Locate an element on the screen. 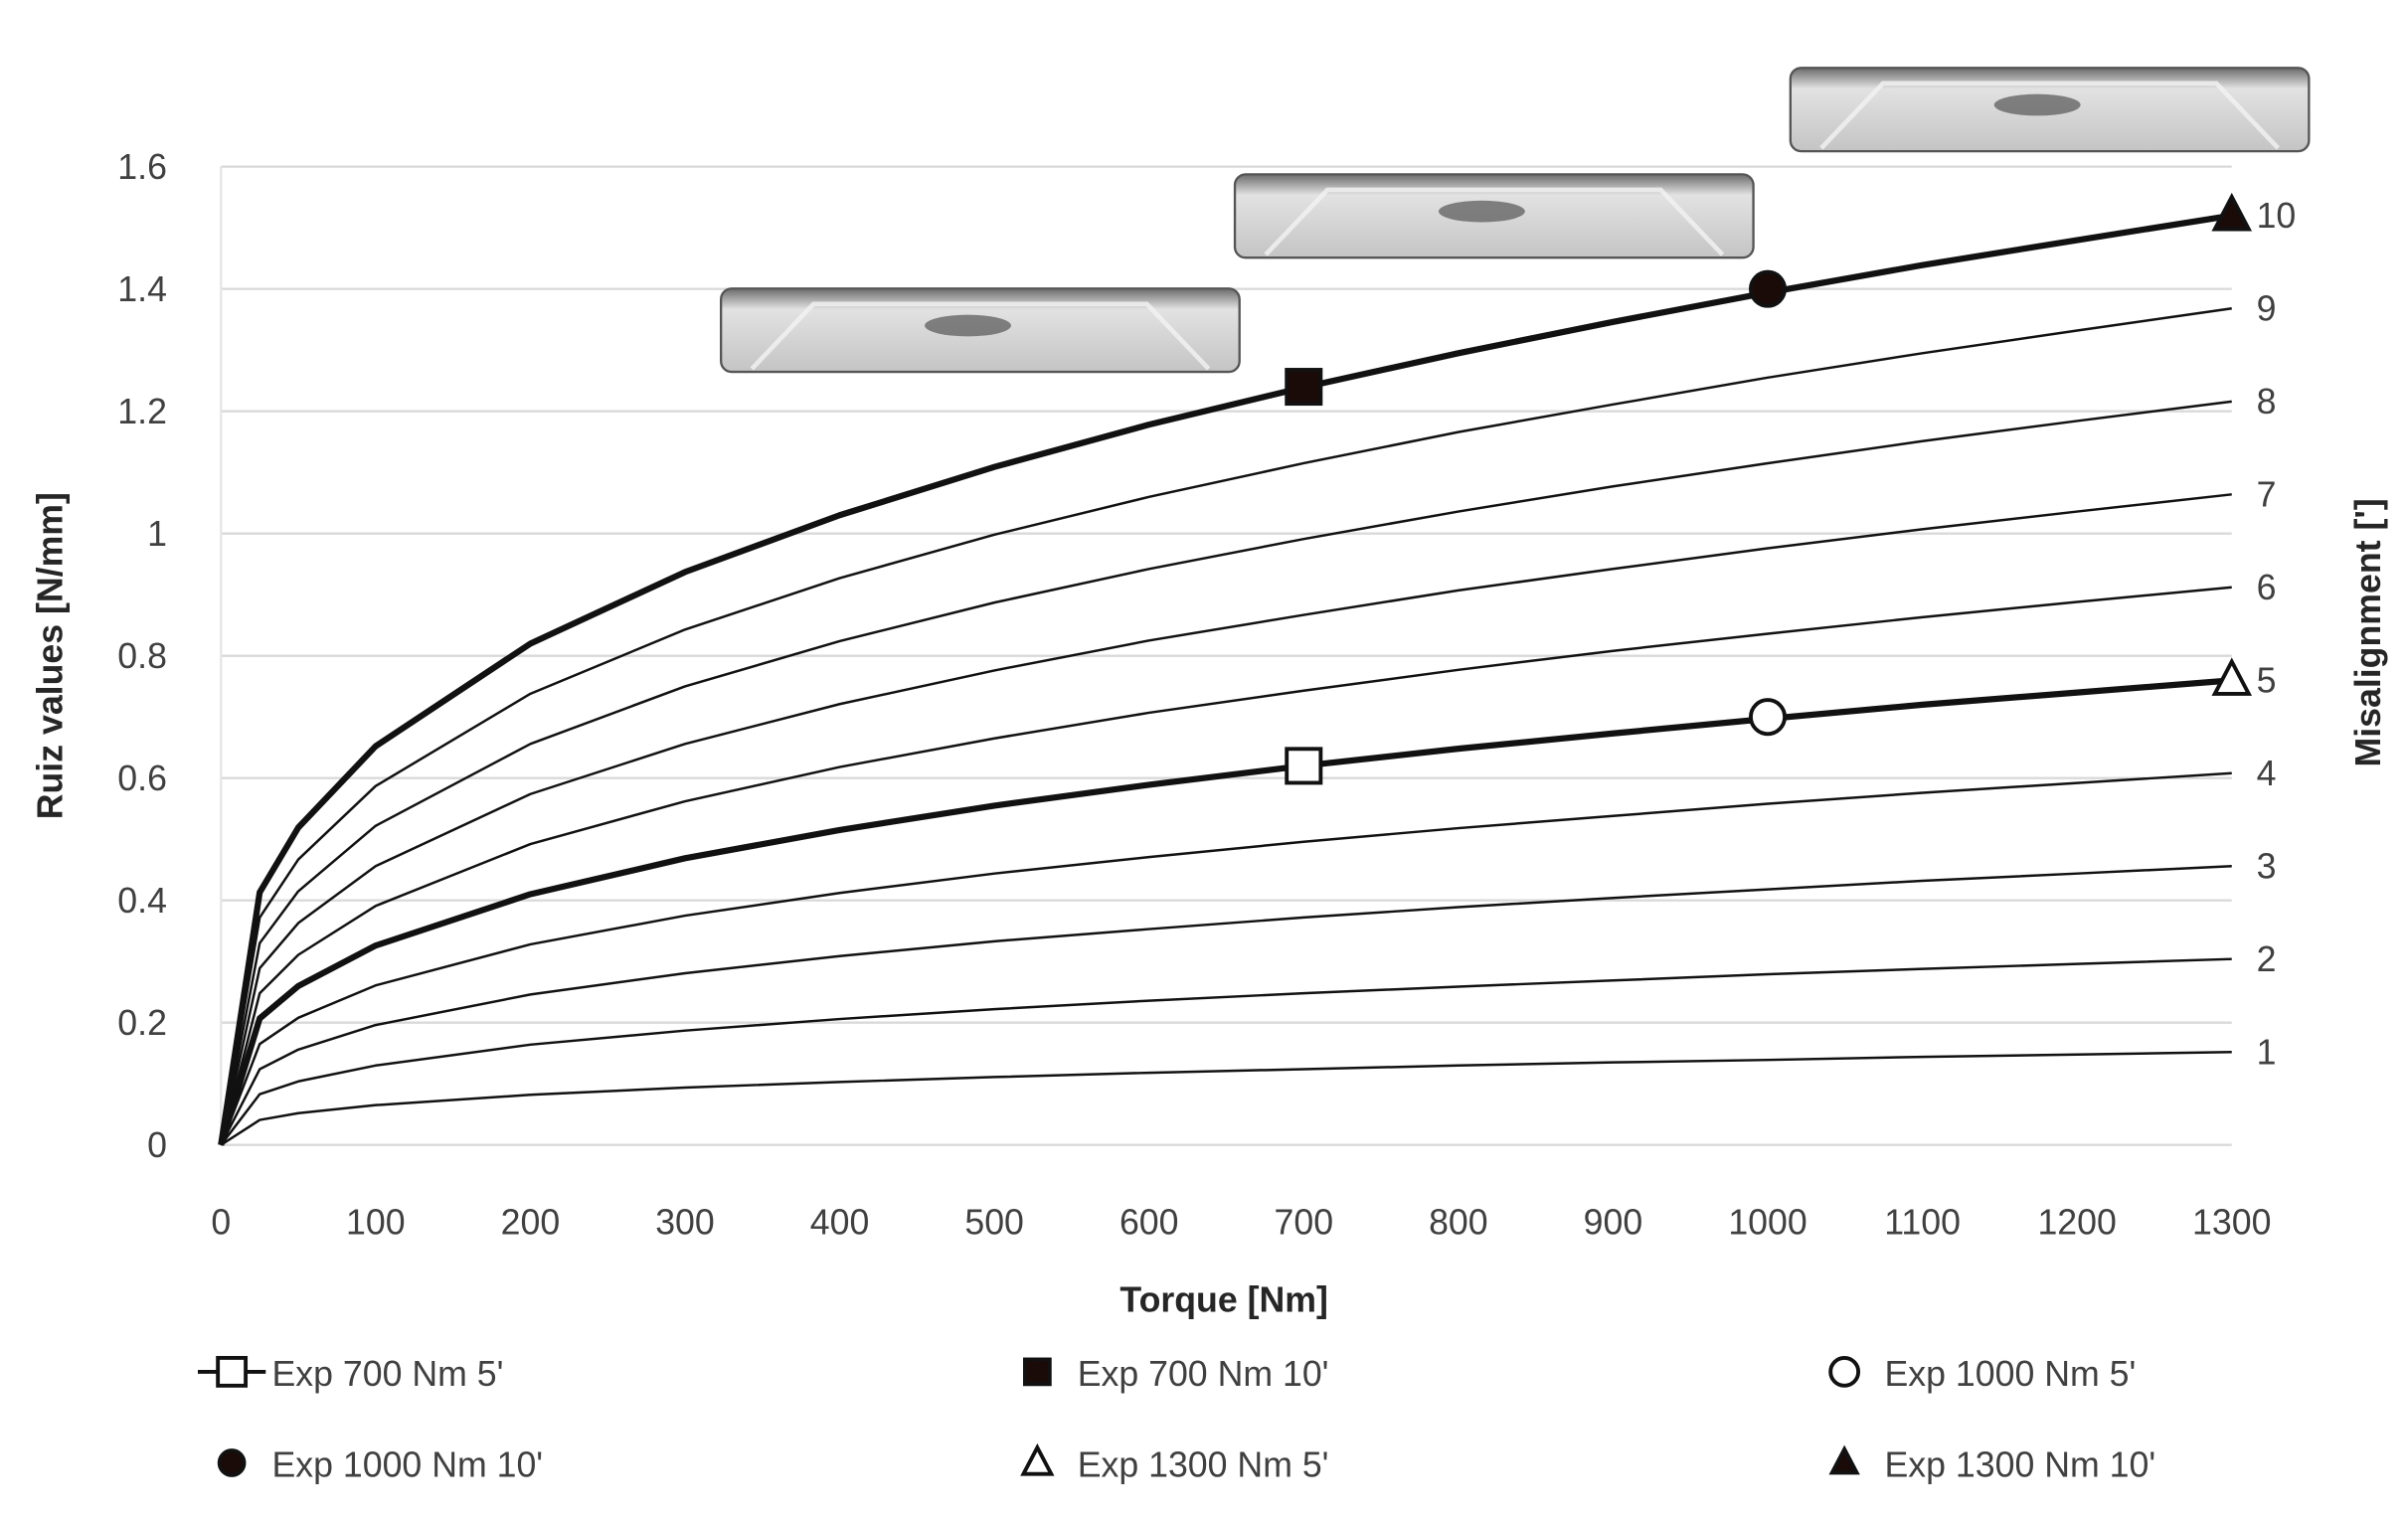 The image size is (2408, 1523). legend-item: Exp 1000 Nm 10' is located at coordinates (380, 1464).